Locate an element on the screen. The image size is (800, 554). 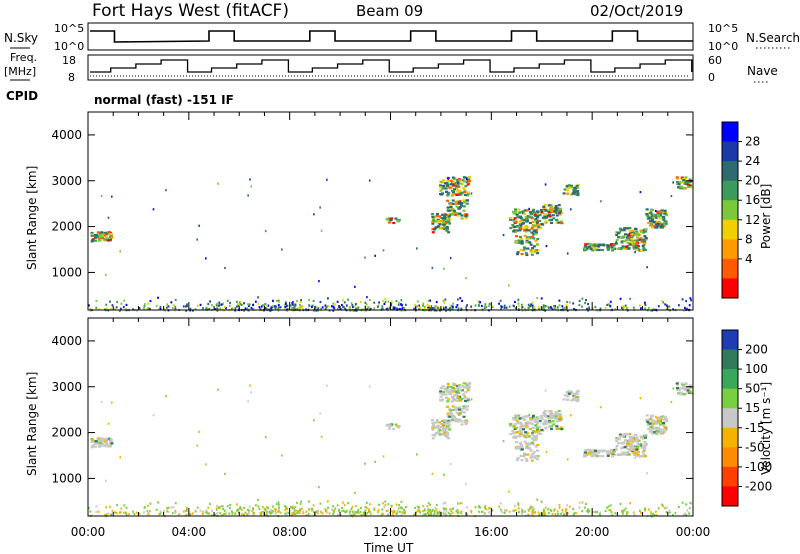
nsearch-tick-top: 10^5 is located at coordinates (723, 28).